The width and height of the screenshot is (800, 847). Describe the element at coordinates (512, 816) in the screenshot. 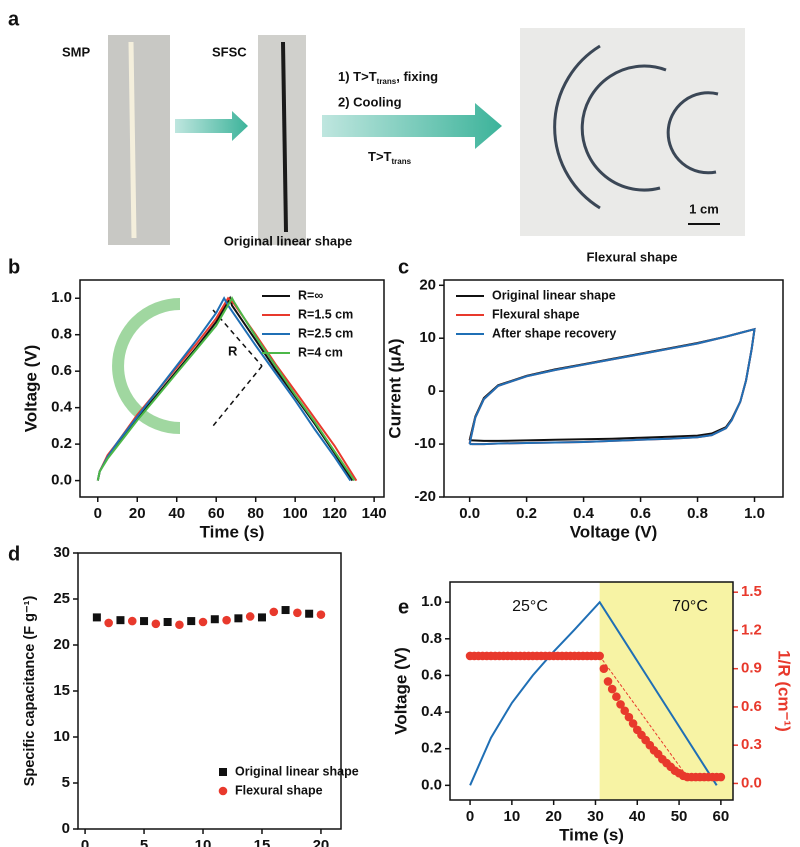

I see `x-tick-label: 10` at that location.